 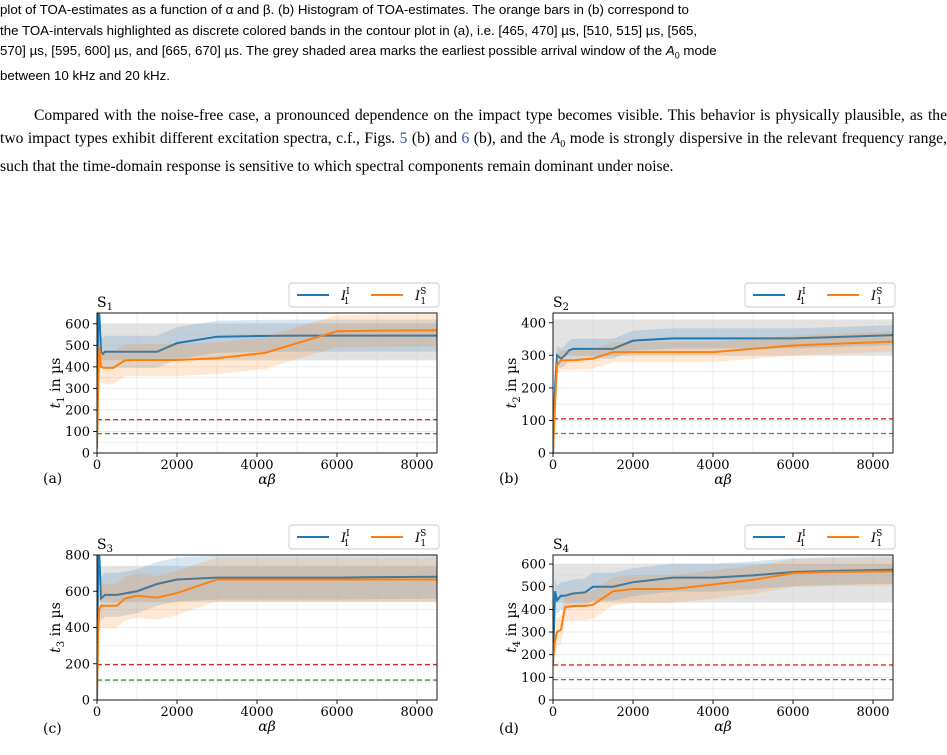 I want to click on mode-symbol: A, so click(x=670, y=50).